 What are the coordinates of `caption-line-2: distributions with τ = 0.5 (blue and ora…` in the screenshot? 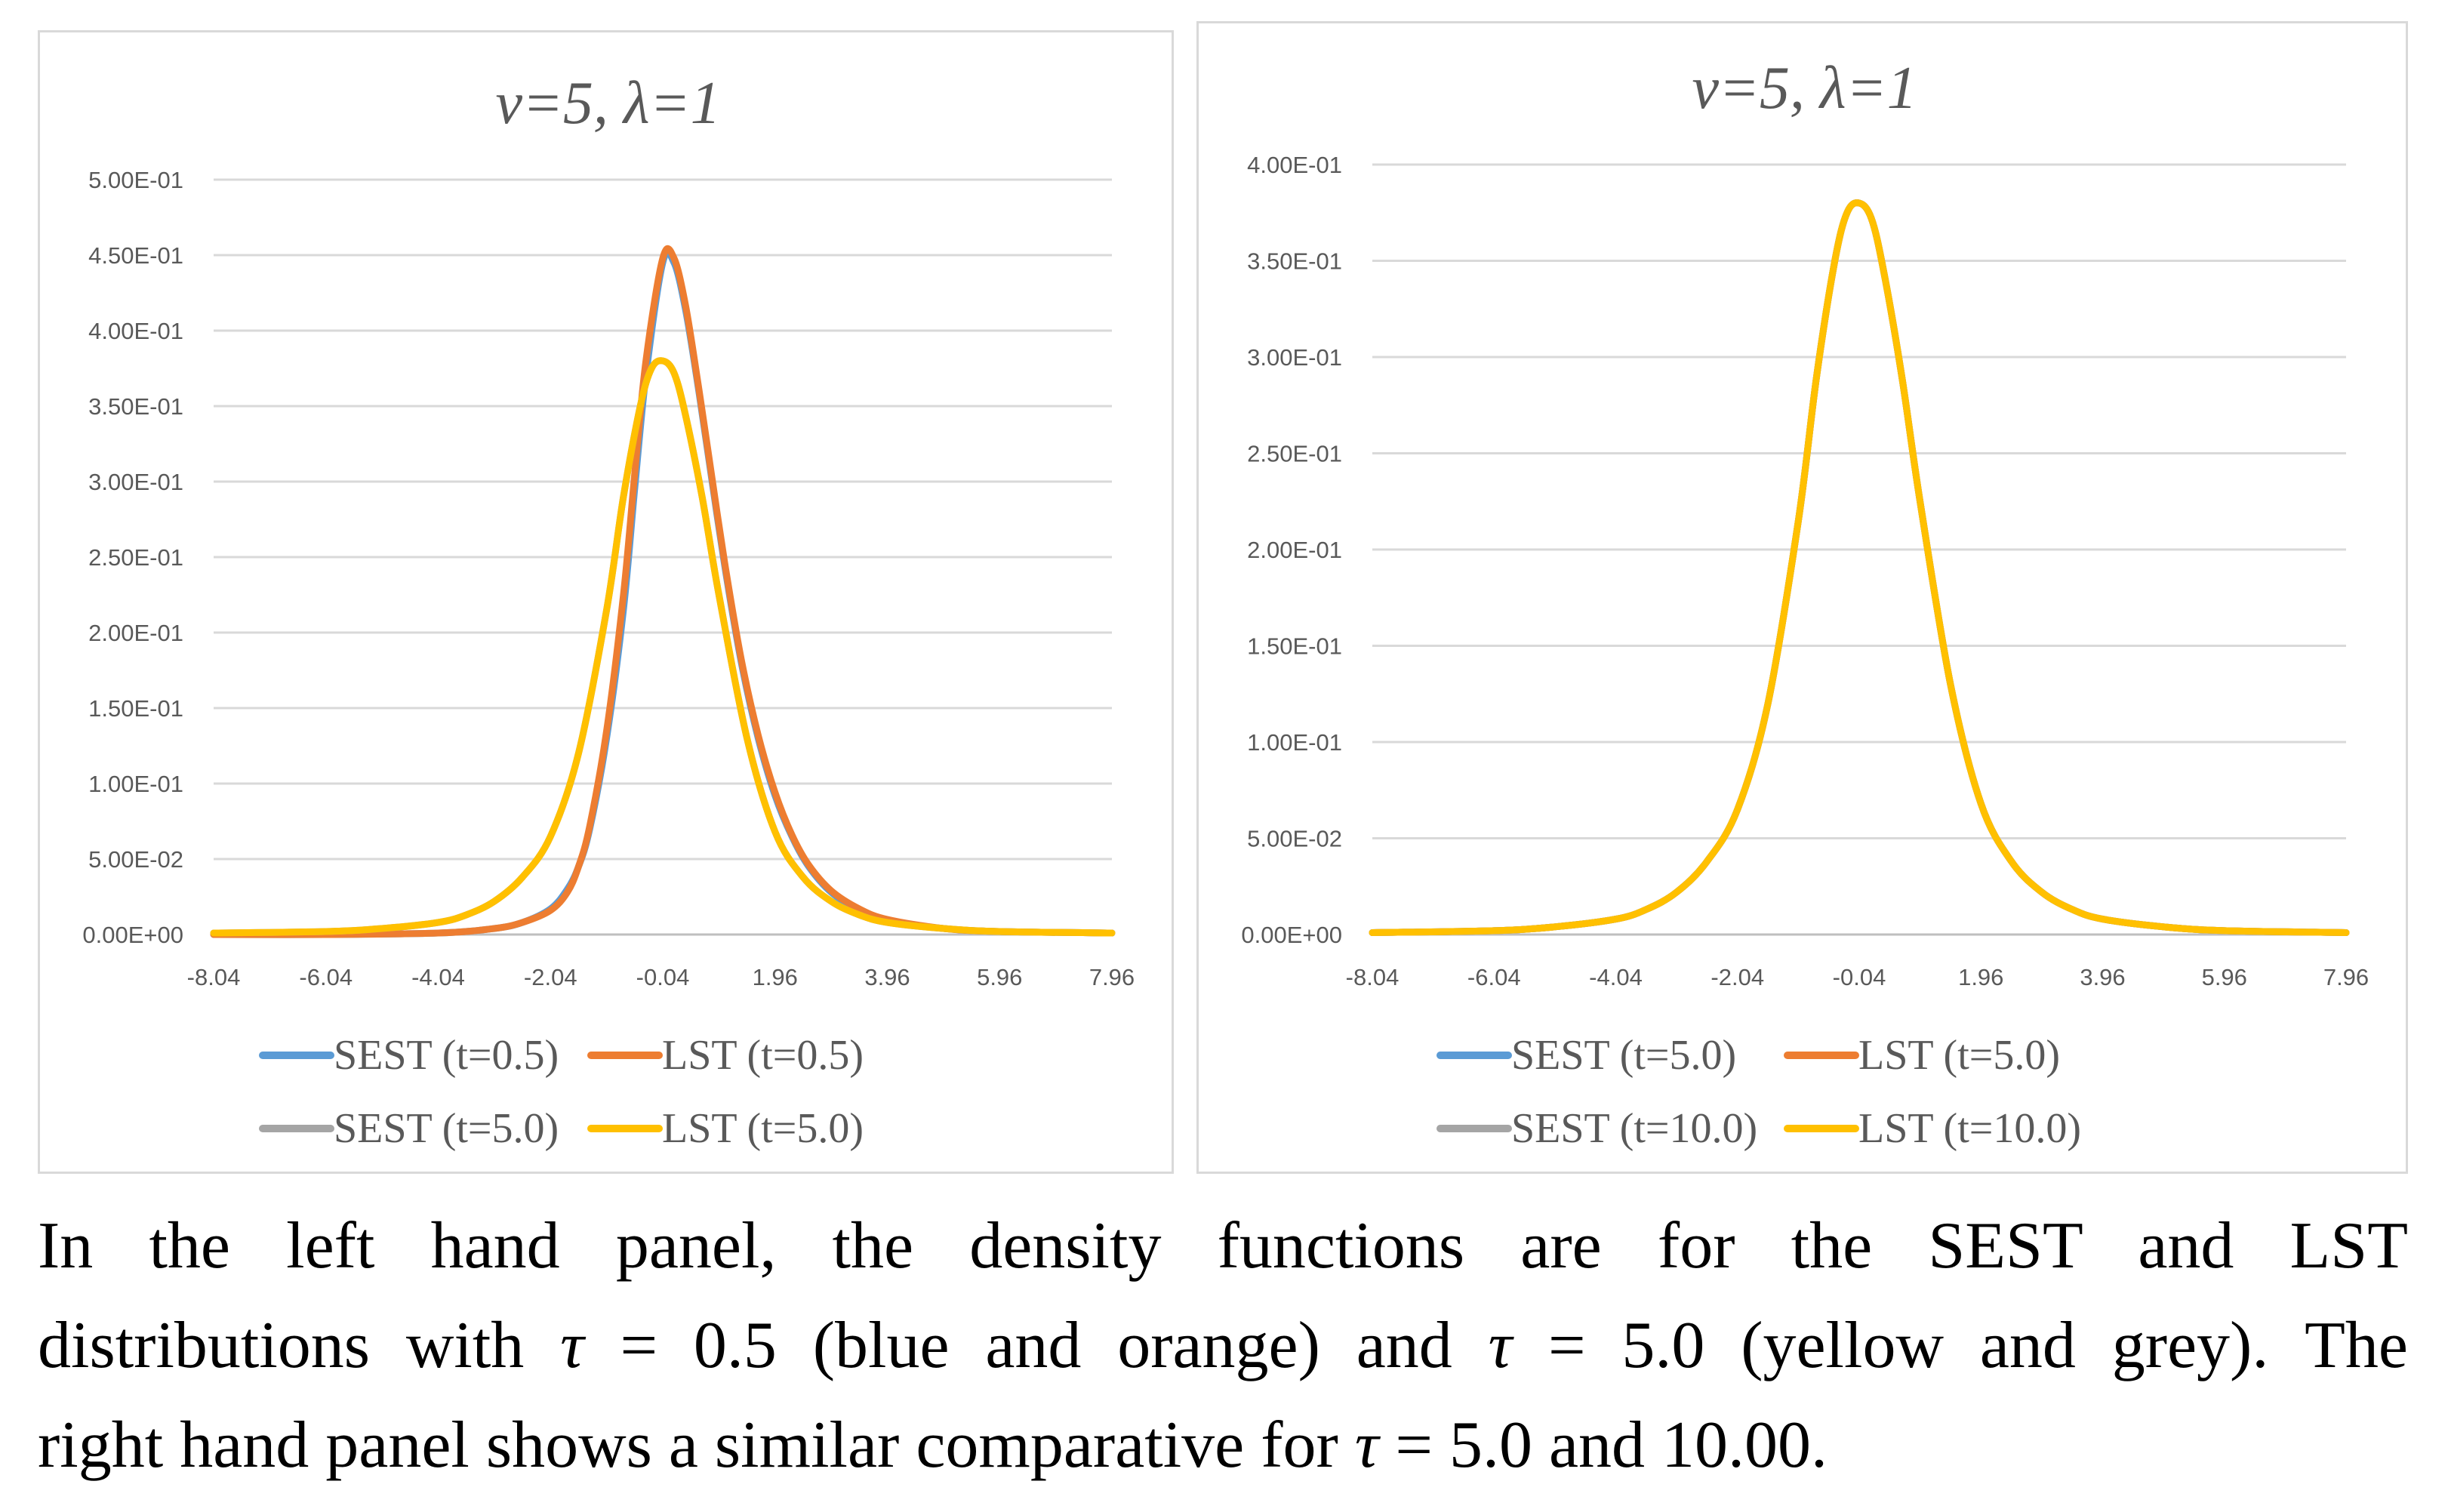 It's located at (1223, 1346).